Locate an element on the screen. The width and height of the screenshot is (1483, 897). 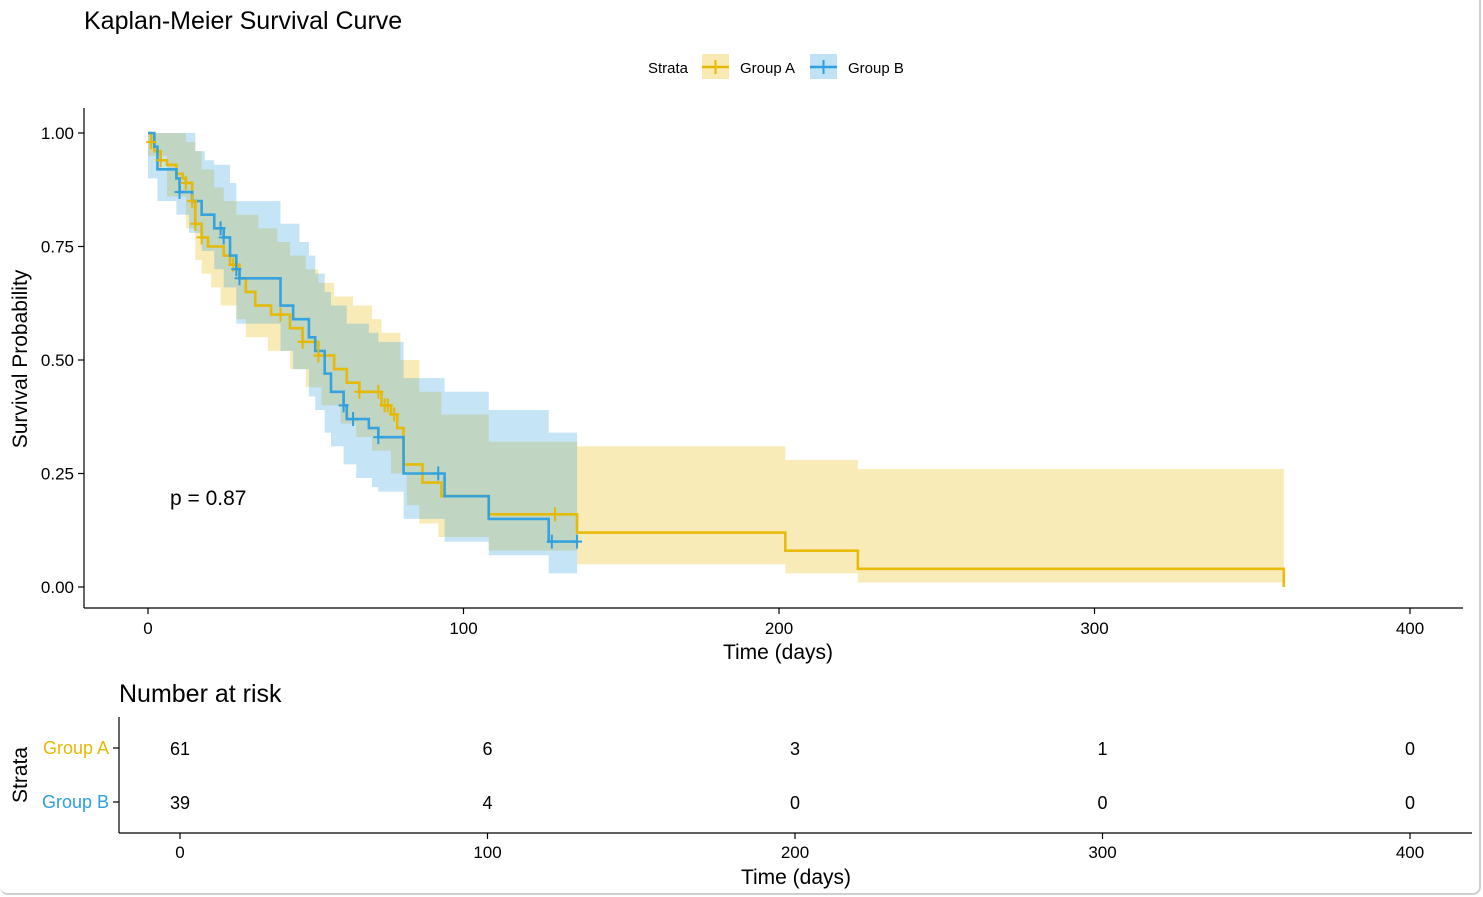
y-tick-label: 1.00 is located at coordinates (57, 133).